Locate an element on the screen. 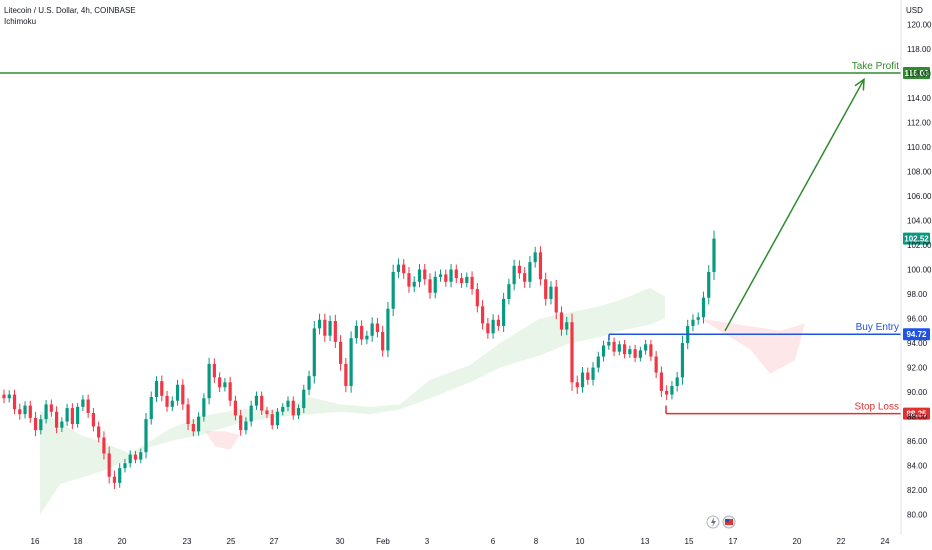 This screenshot has width=932, height=550. buy-entry-price-text: 94.72 is located at coordinates (916, 334).